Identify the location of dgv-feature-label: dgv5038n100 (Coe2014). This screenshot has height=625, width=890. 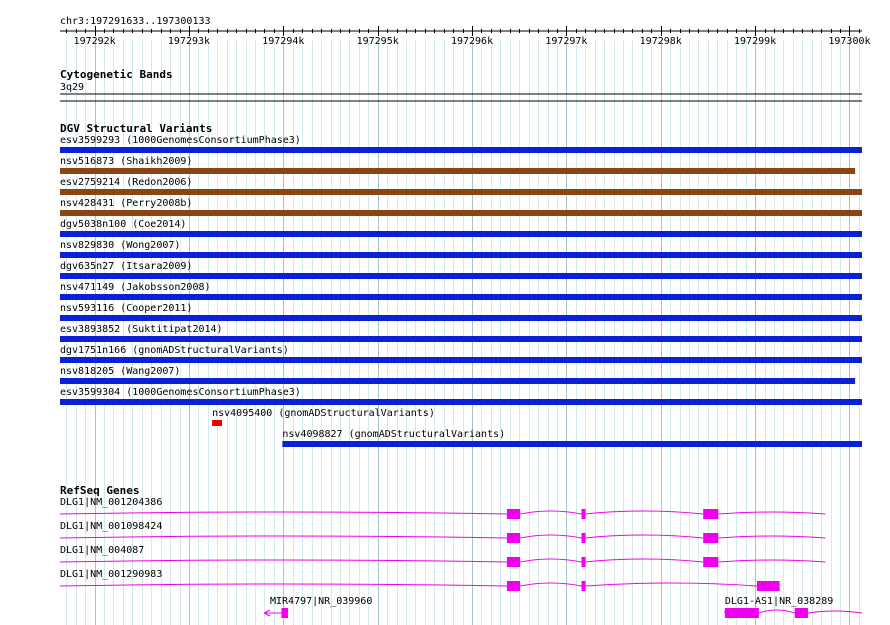
(123, 224).